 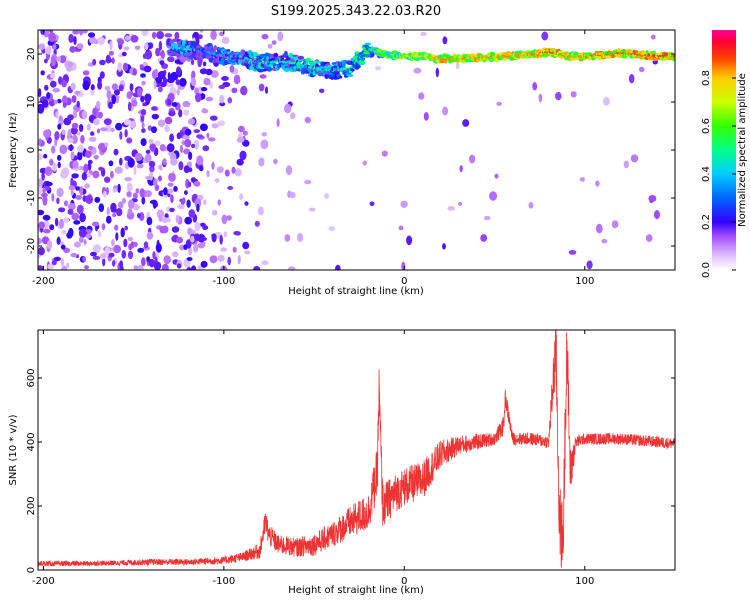 I want to click on snr-xtick-label: 100, so click(x=584, y=581).